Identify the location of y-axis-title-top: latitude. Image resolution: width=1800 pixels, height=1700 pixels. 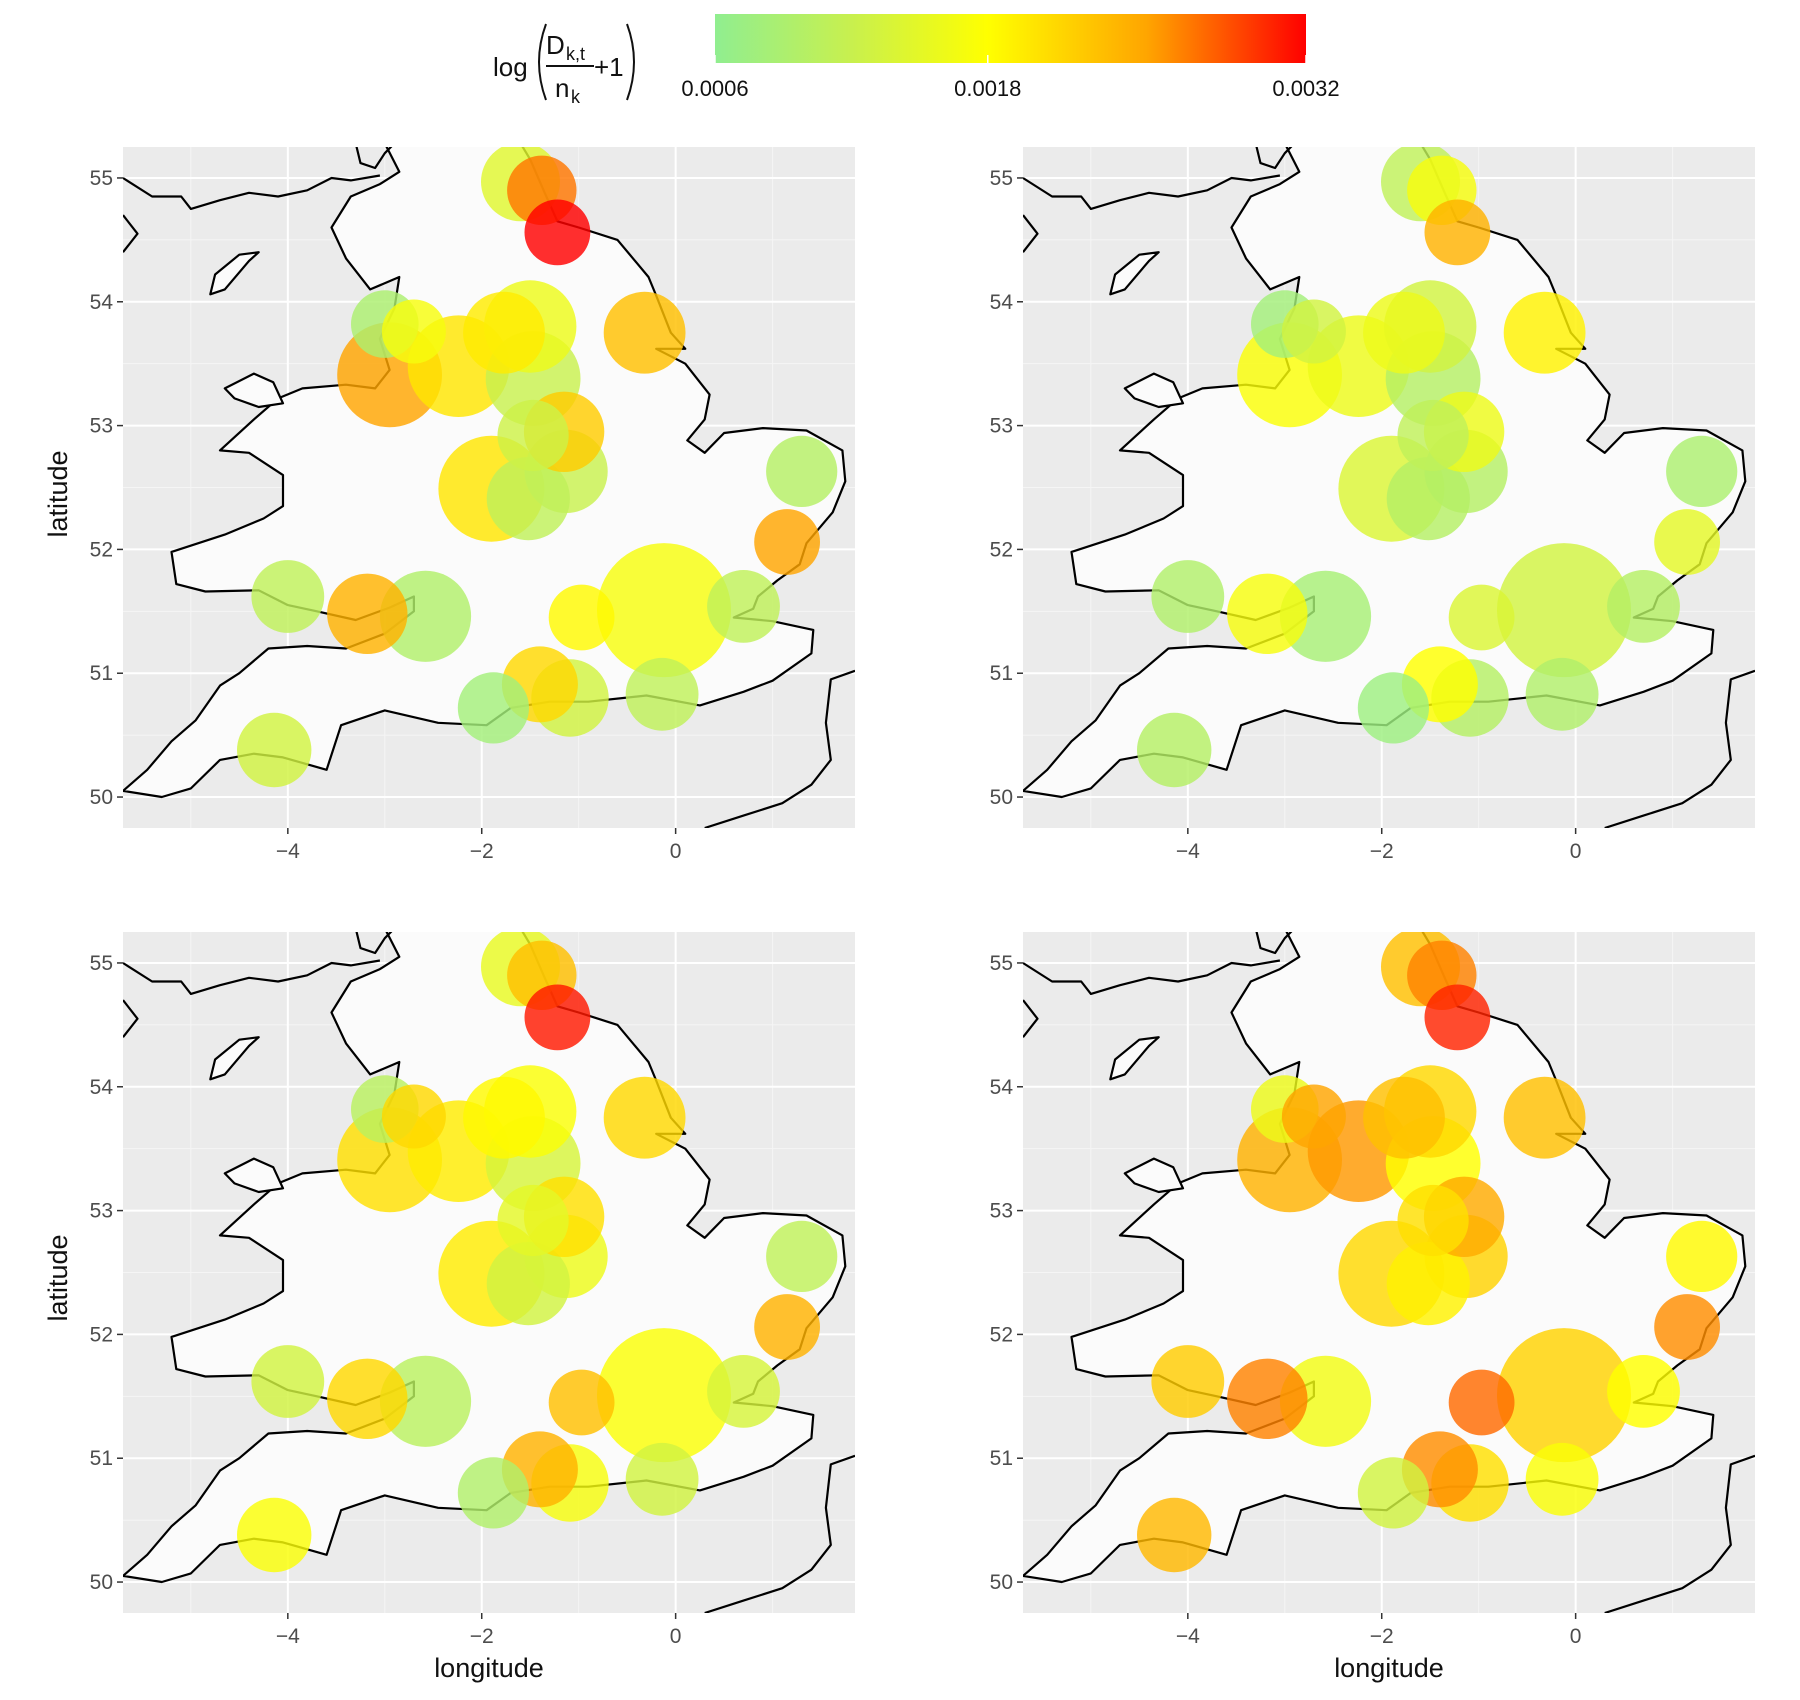
(58, 493).